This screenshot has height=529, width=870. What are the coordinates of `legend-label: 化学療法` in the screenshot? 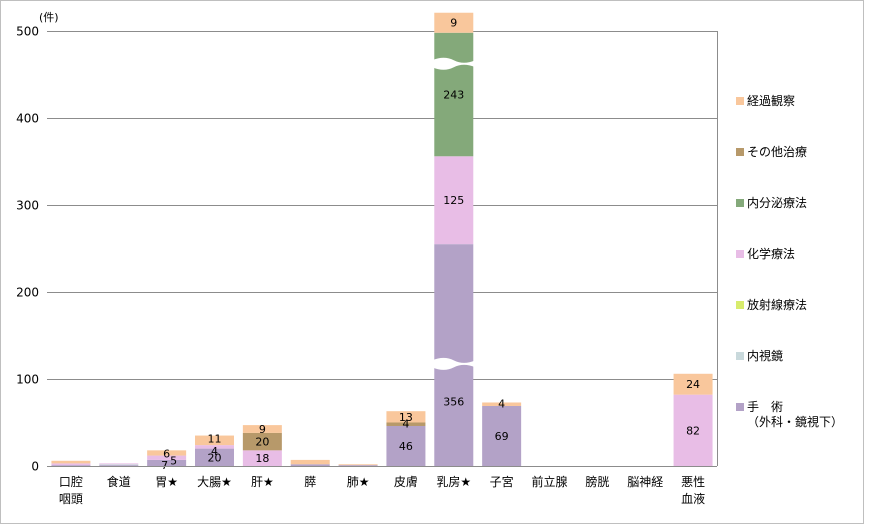 It's located at (771, 253).